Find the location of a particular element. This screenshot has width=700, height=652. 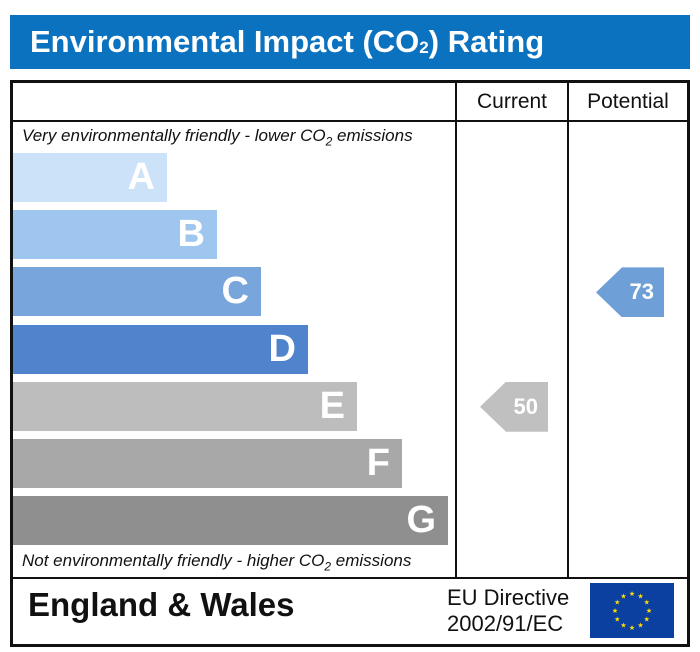

band-b: B is located at coordinates (115, 235).